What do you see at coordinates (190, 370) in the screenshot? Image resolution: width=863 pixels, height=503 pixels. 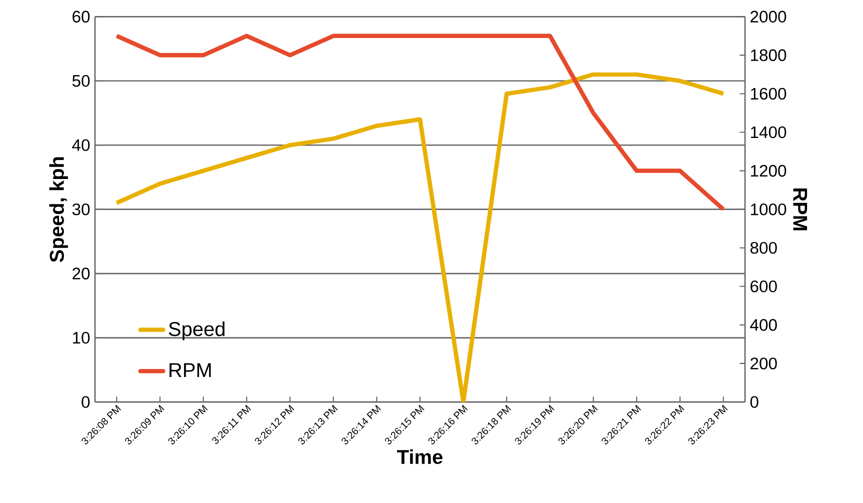 I see `legend-label: RPM` at bounding box center [190, 370].